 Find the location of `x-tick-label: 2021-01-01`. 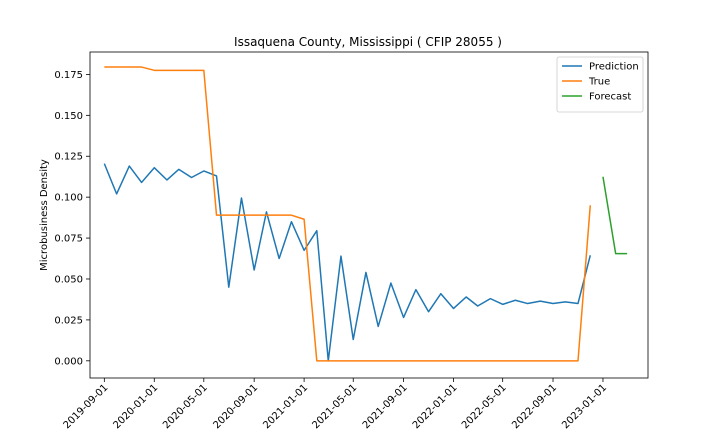

x-tick-label: 2021-01-01 is located at coordinates (285, 406).